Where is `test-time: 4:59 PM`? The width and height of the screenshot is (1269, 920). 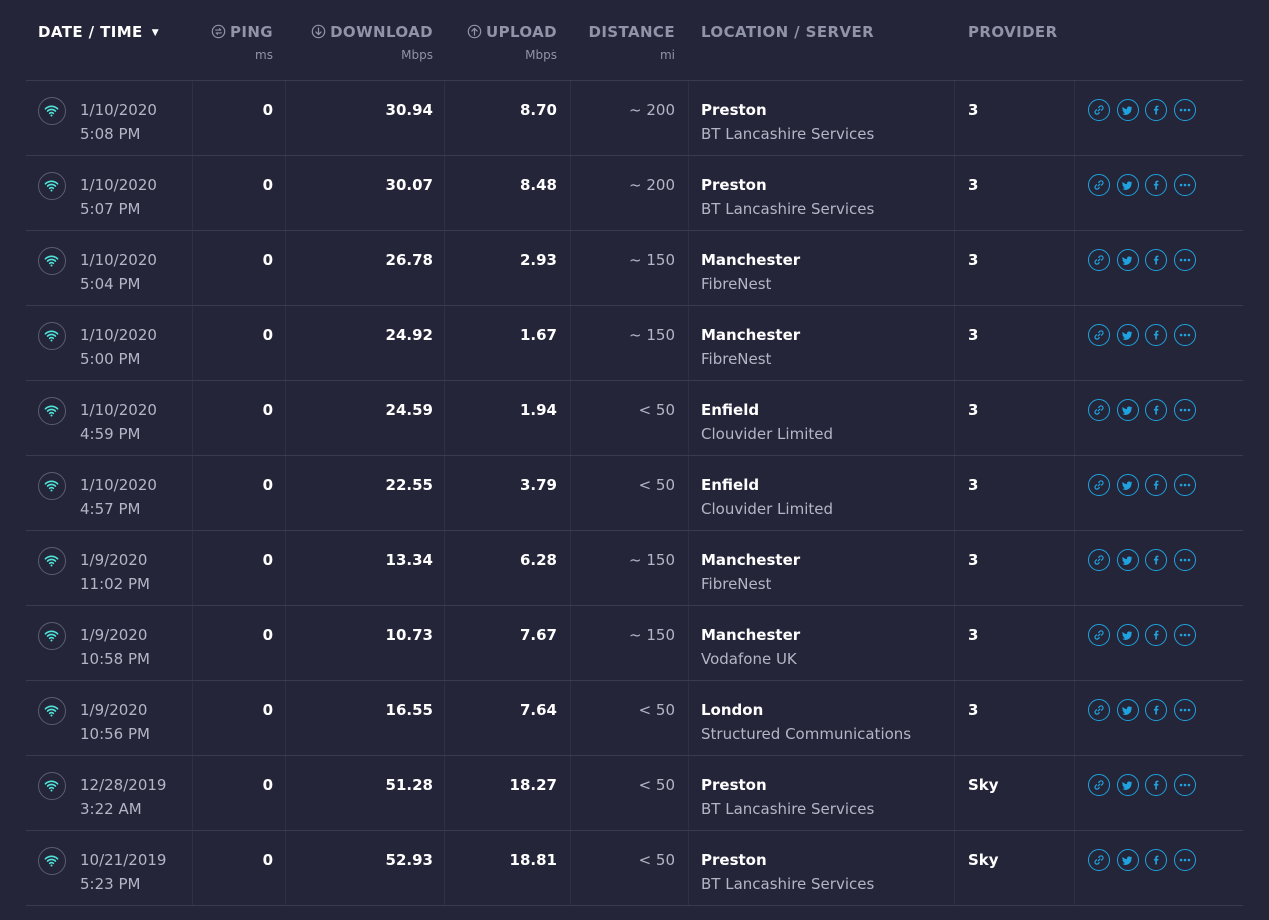
test-time: 4:59 PM is located at coordinates (110, 434).